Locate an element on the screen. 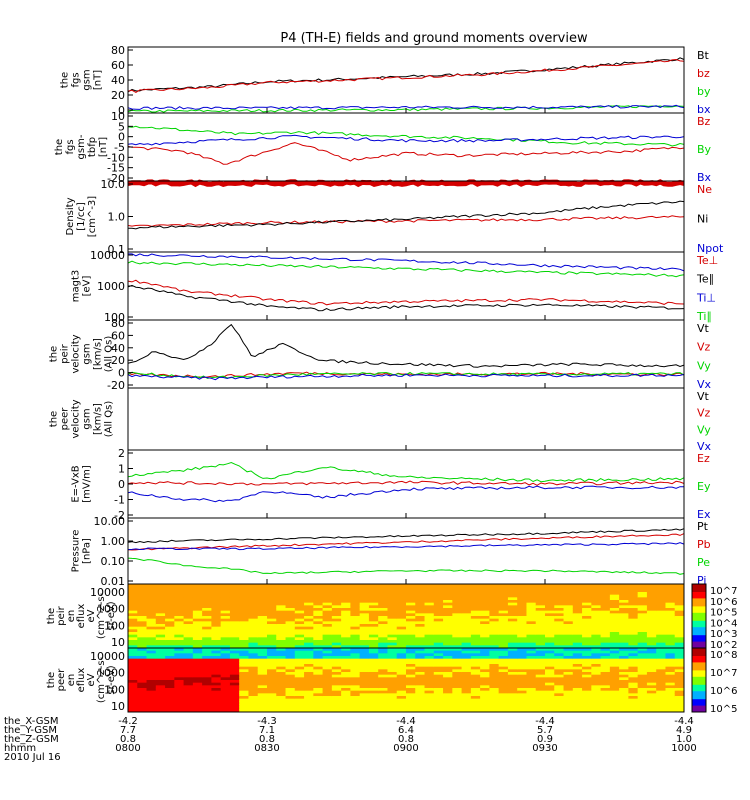 This screenshot has height=800, width=750. series-Pb is located at coordinates (406, 542).